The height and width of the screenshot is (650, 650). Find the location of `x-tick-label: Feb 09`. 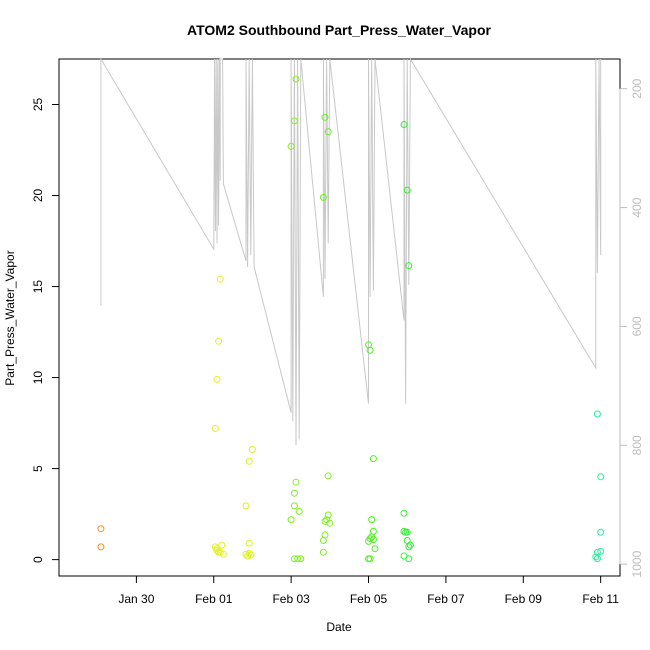

x-tick-label: Feb 09 is located at coordinates (524, 599).